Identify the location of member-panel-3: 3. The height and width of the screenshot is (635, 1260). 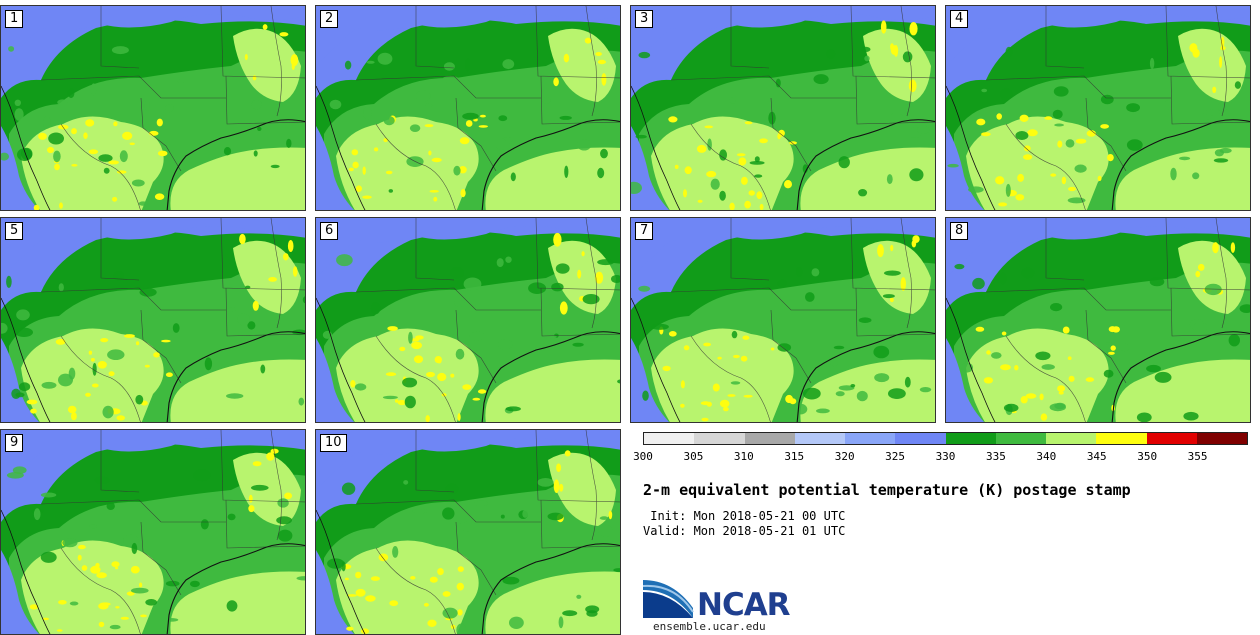
(783, 108).